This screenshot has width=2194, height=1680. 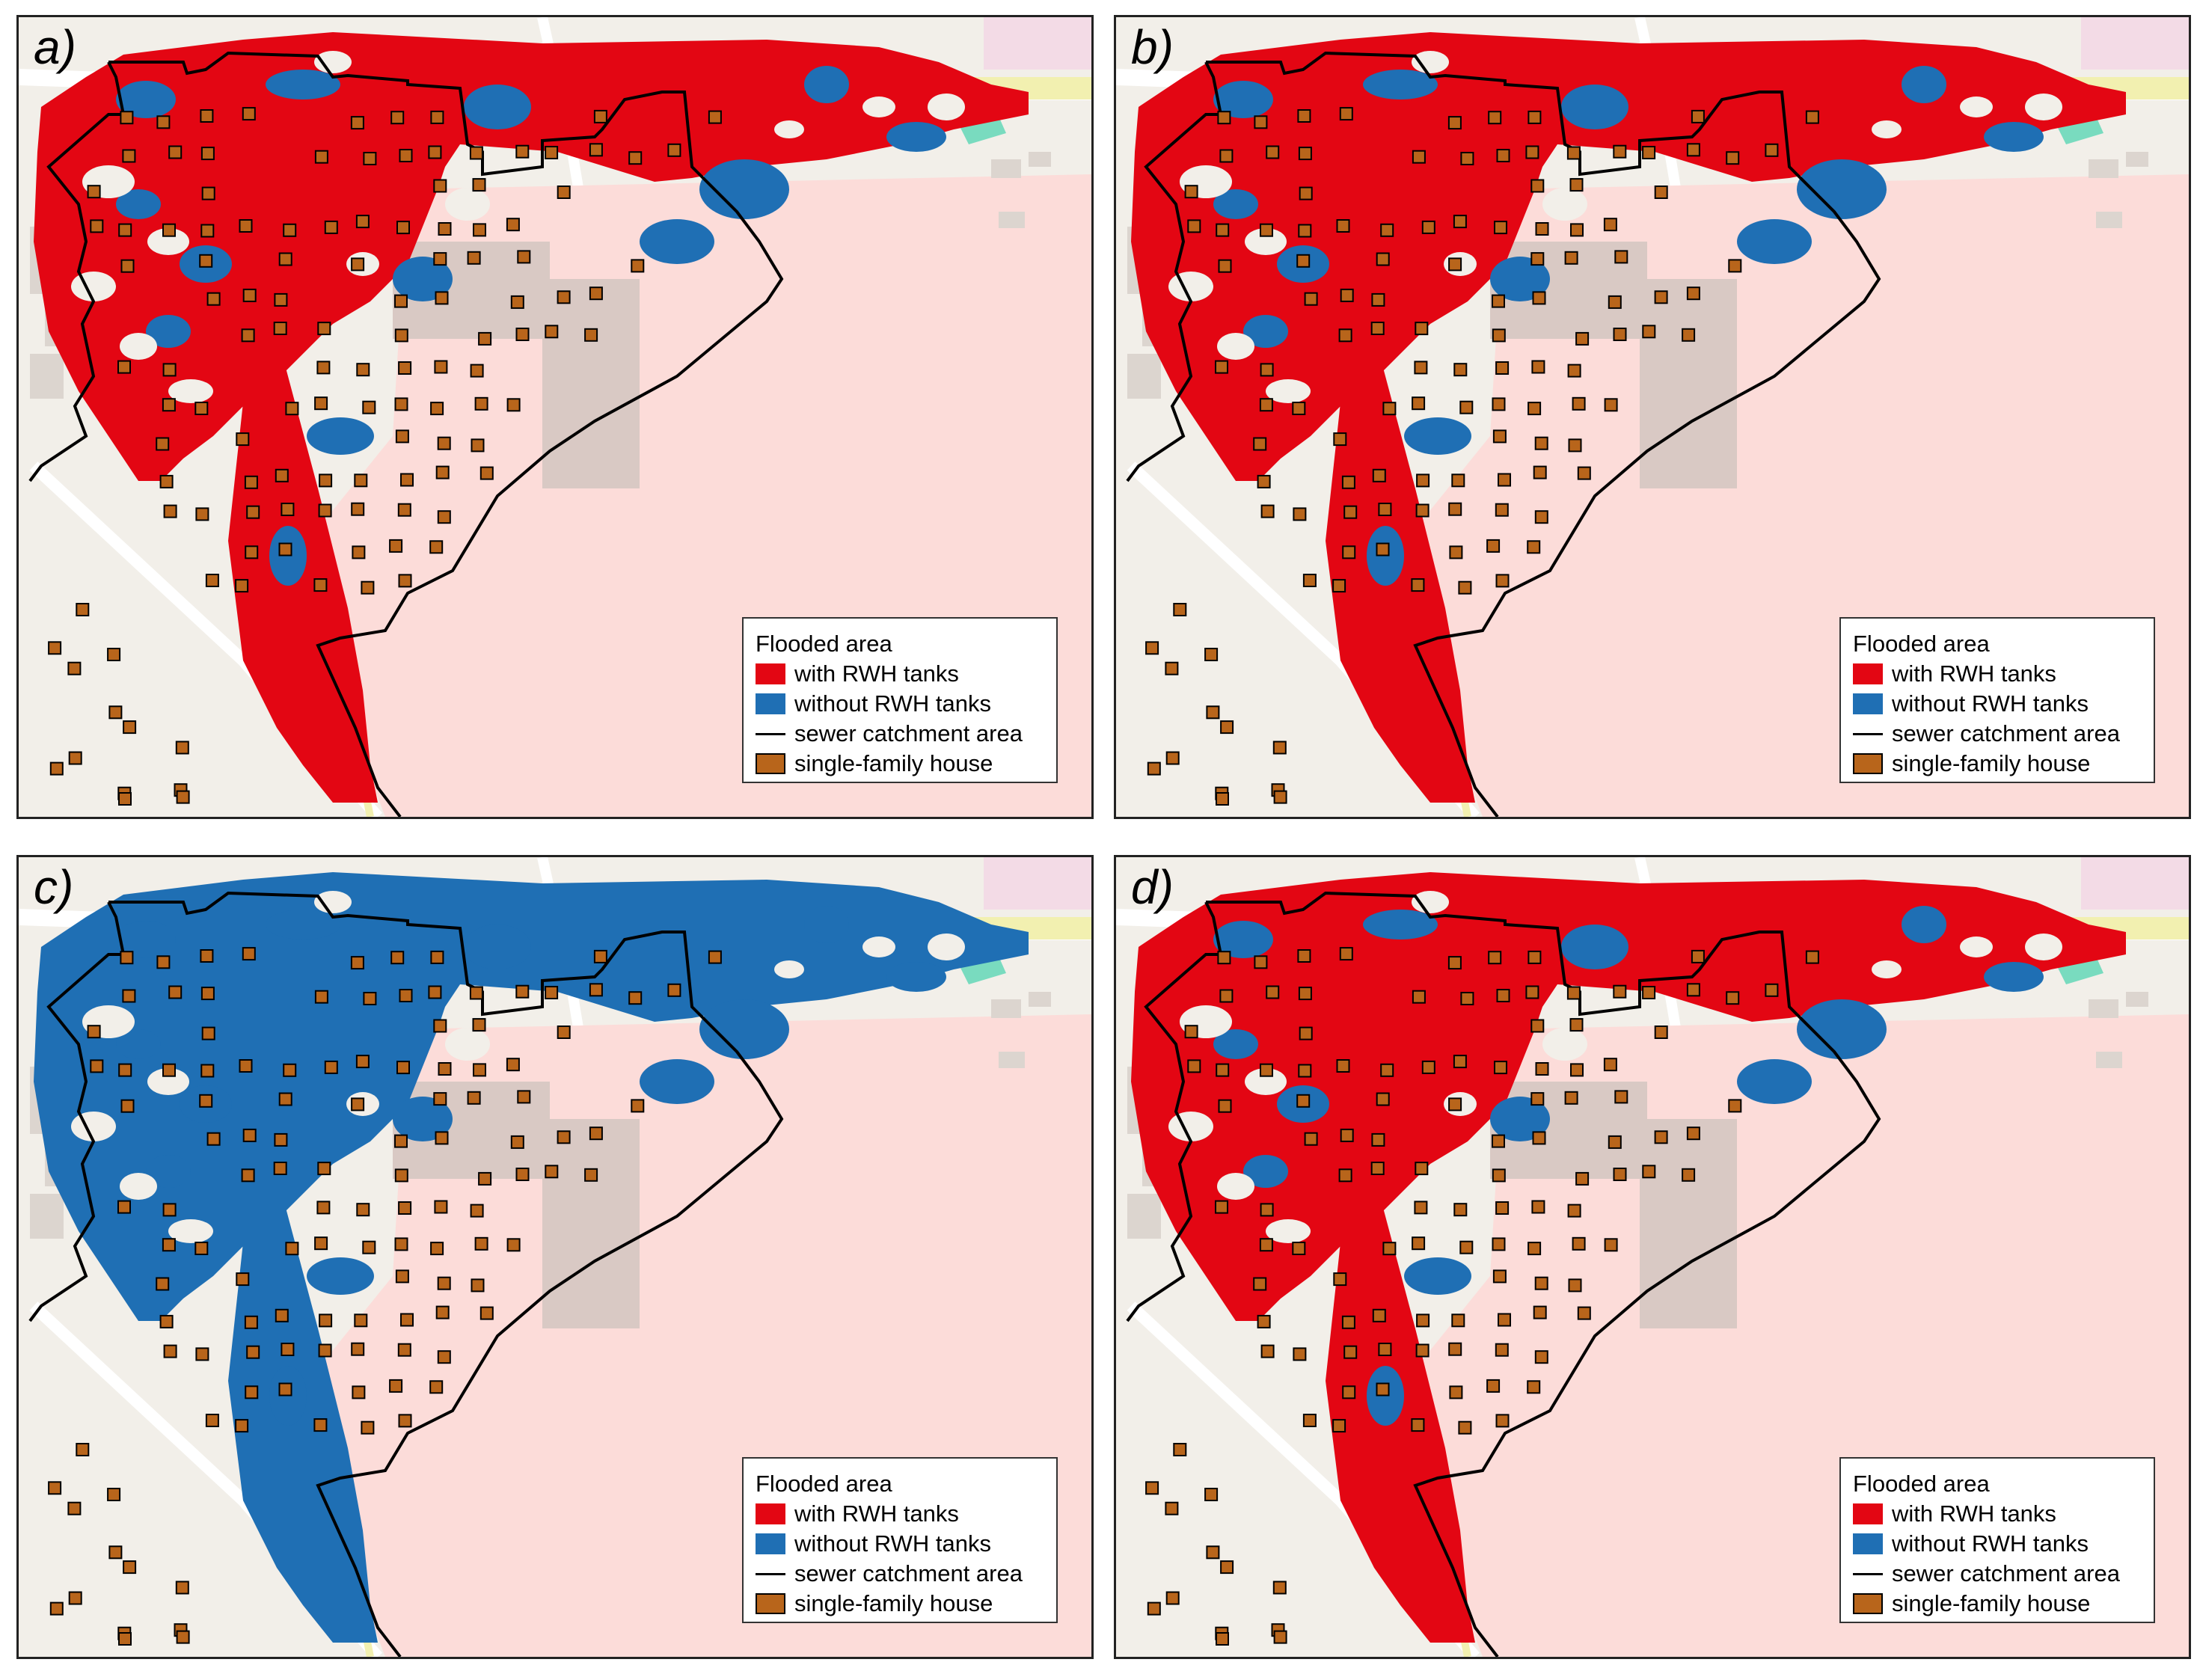 What do you see at coordinates (1868, 1574) in the screenshot?
I see `line-swatch` at bounding box center [1868, 1574].